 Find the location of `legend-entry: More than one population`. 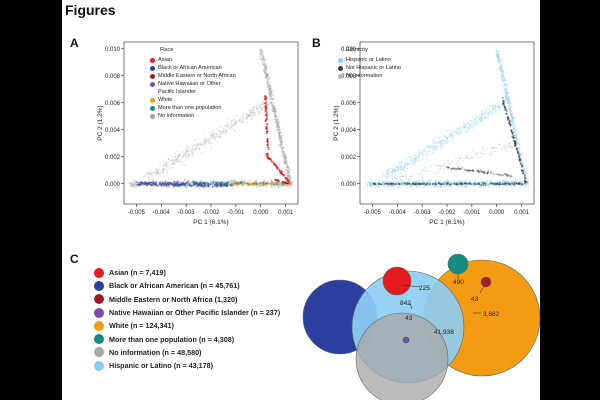

legend-entry: More than one population is located at coordinates (193, 108).